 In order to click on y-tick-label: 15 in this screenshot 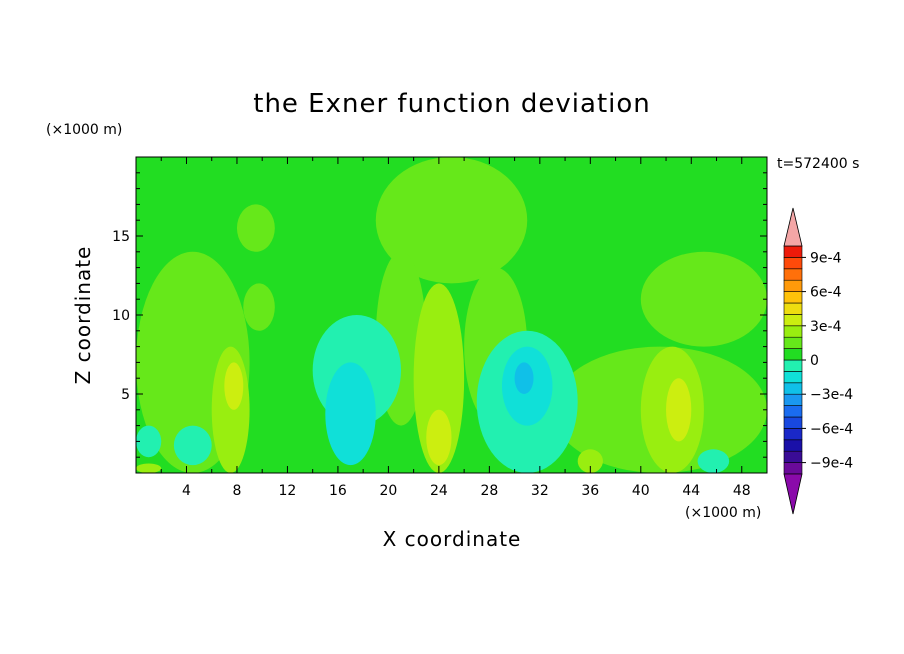, I will do `click(121, 237)`.